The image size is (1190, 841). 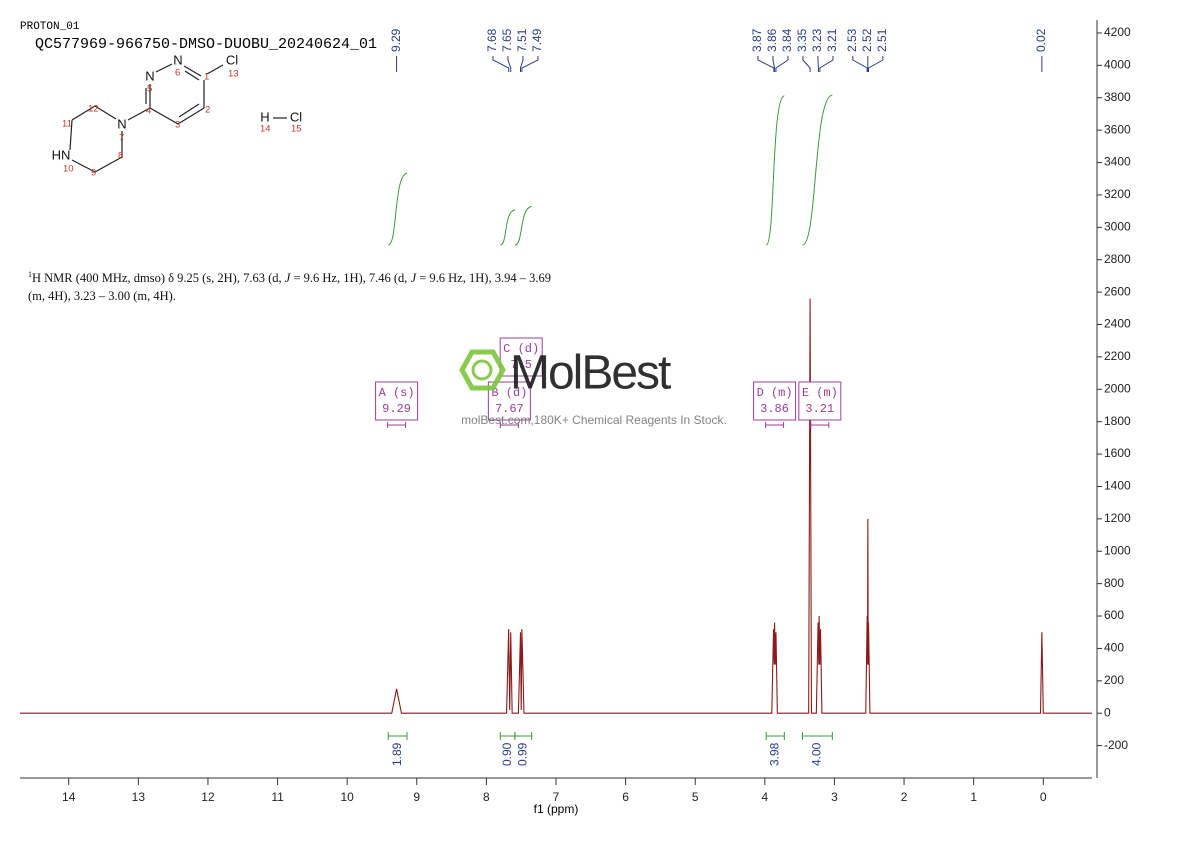 I want to click on y-tick-label: -200, so click(x=1116, y=745).